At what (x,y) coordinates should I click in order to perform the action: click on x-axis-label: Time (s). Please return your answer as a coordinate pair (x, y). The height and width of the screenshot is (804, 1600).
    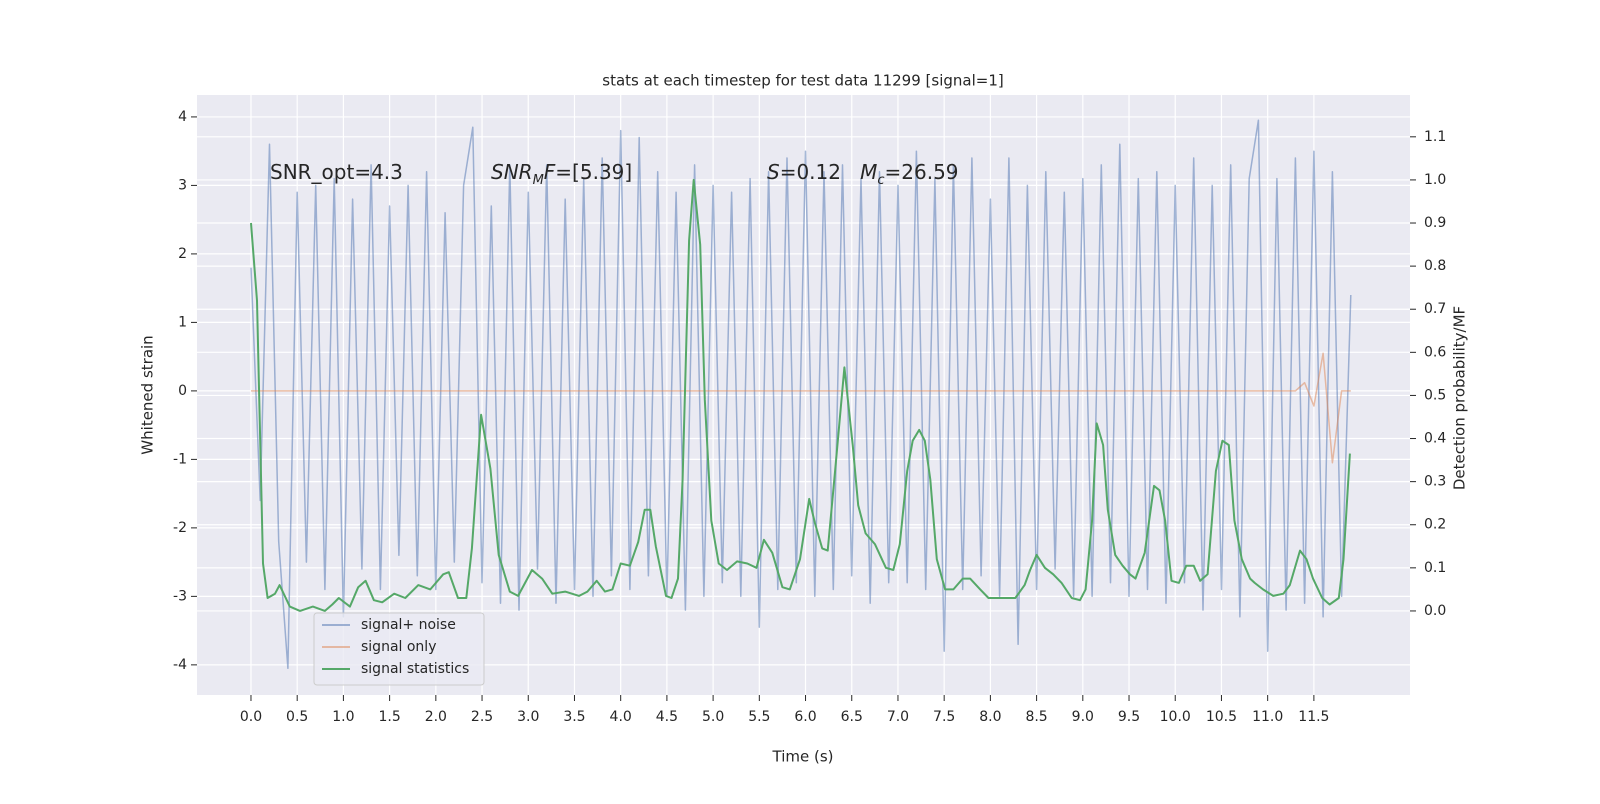
    Looking at the image, I should click on (803, 757).